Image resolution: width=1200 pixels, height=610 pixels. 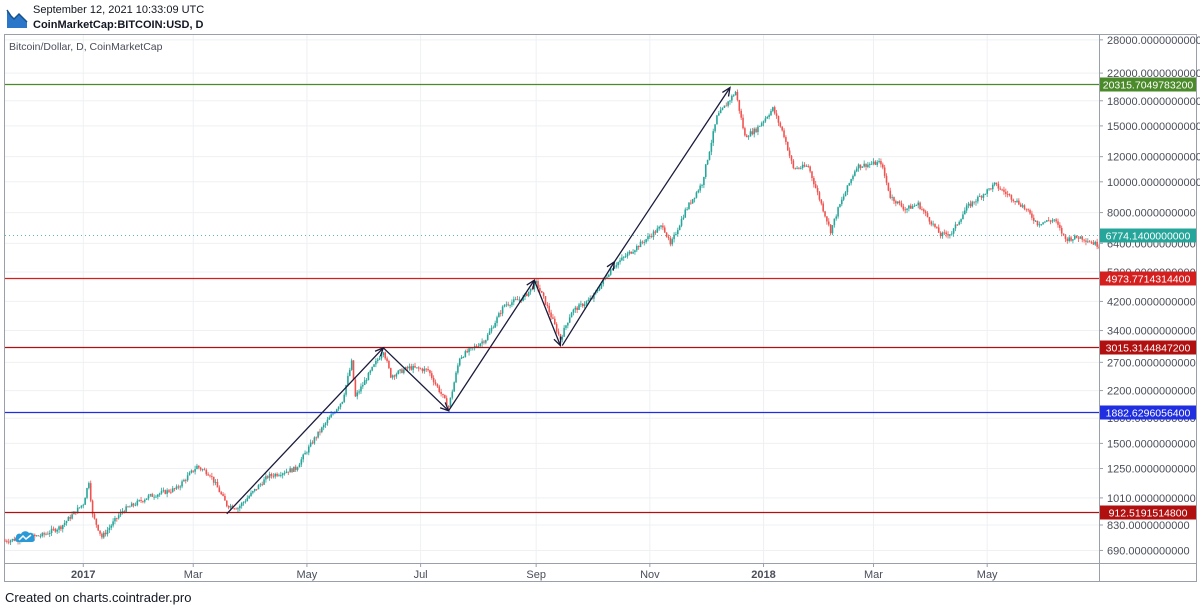 What do you see at coordinates (534, 572) in the screenshot?
I see `time-axis: 2017 Mar May Jul Sep Nov 2018 Mar May` at bounding box center [534, 572].